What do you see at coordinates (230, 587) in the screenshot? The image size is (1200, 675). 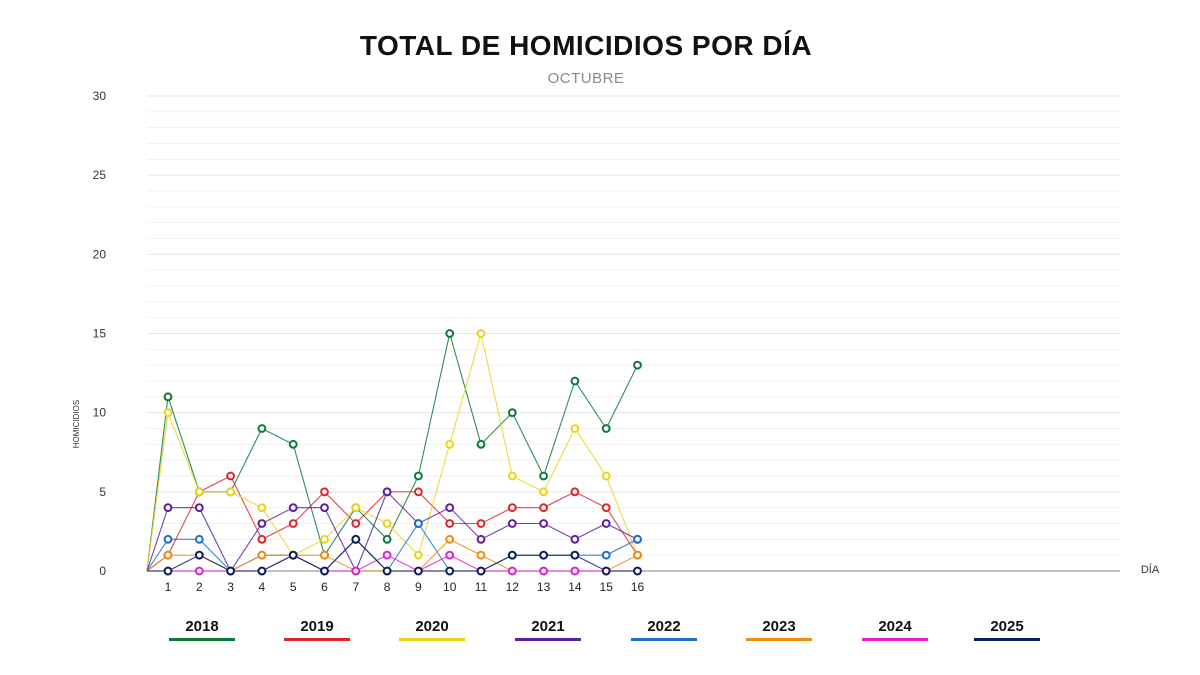 I see `x-tick-label: 3` at bounding box center [230, 587].